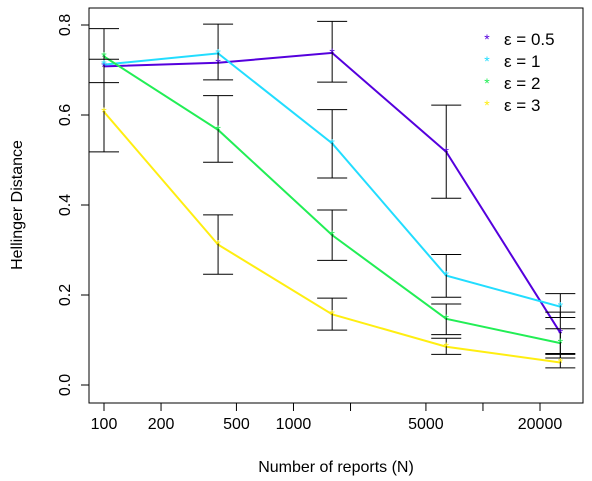 Image resolution: width=592 pixels, height=481 pixels. Describe the element at coordinates (426, 424) in the screenshot. I see `x-tick-label: 5000` at that location.